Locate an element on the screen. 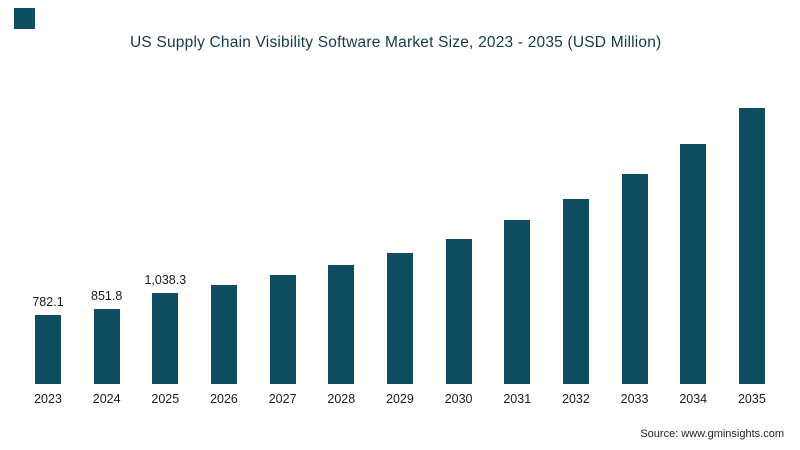 The width and height of the screenshot is (800, 450). bar-group: 2029 is located at coordinates (400, 320).